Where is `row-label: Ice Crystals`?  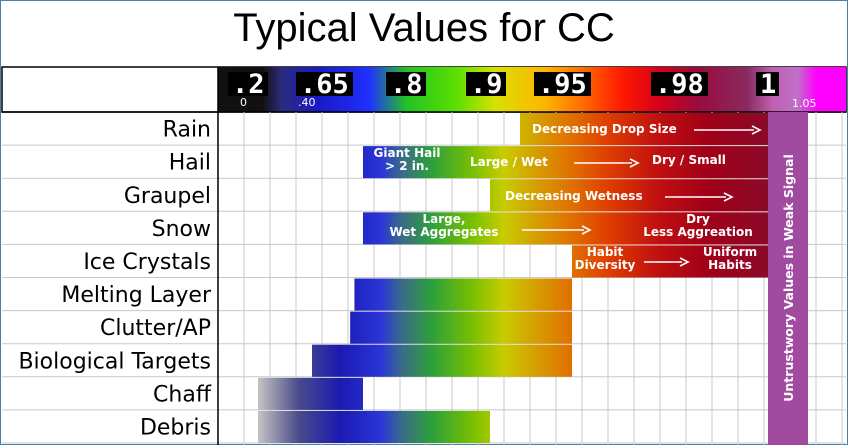
row-label: Ice Crystals is located at coordinates (147, 262).